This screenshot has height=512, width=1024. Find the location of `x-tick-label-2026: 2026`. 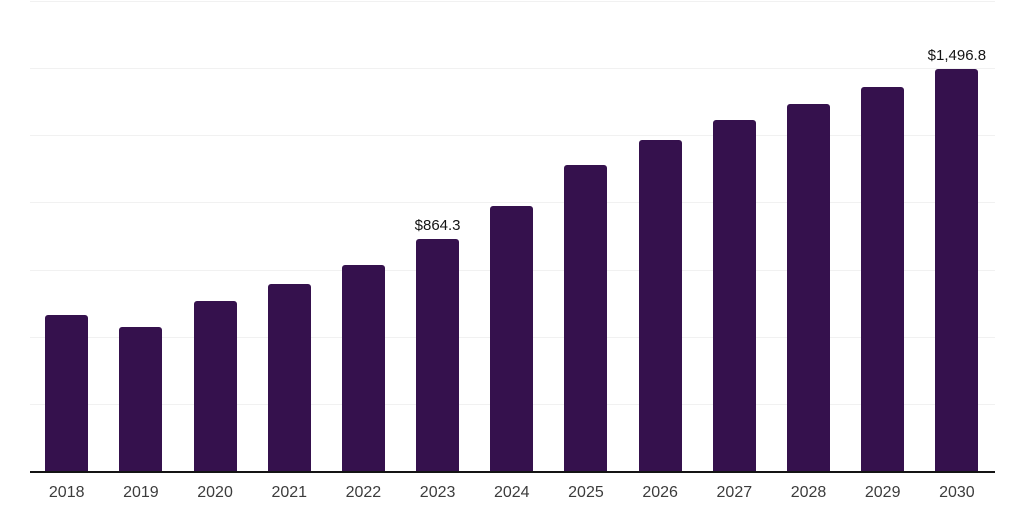

x-tick-label-2026: 2026 is located at coordinates (660, 492).